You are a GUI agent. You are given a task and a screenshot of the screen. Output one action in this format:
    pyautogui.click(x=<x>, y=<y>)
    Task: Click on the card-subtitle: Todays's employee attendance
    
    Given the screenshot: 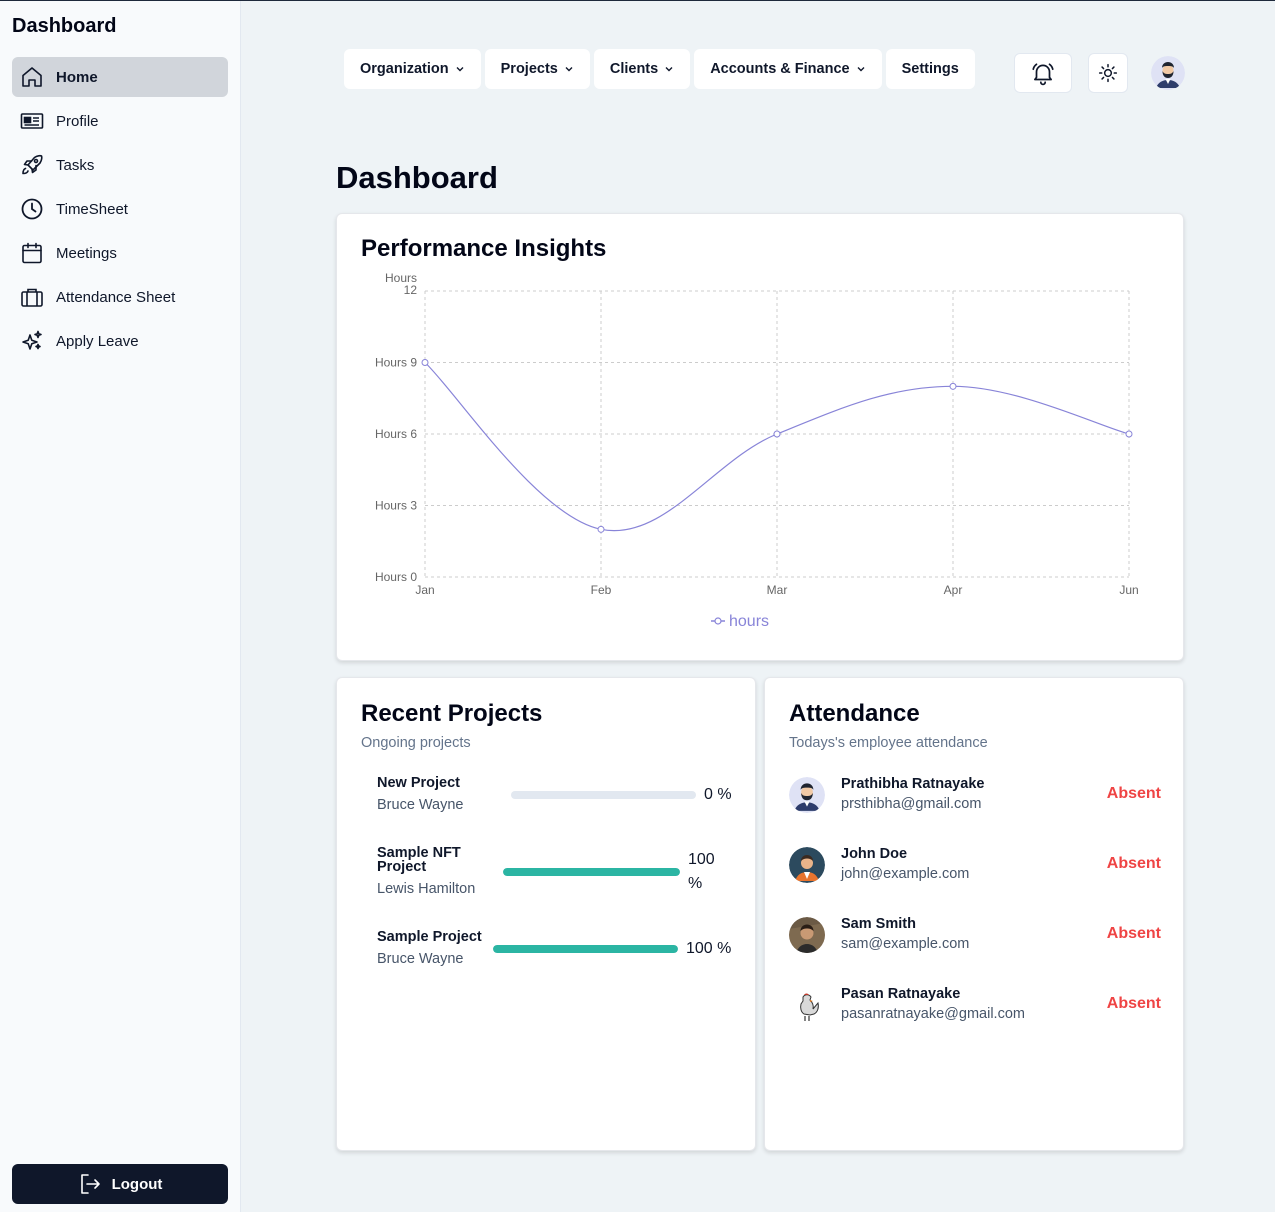 What is the action you would take?
    pyautogui.click(x=888, y=743)
    